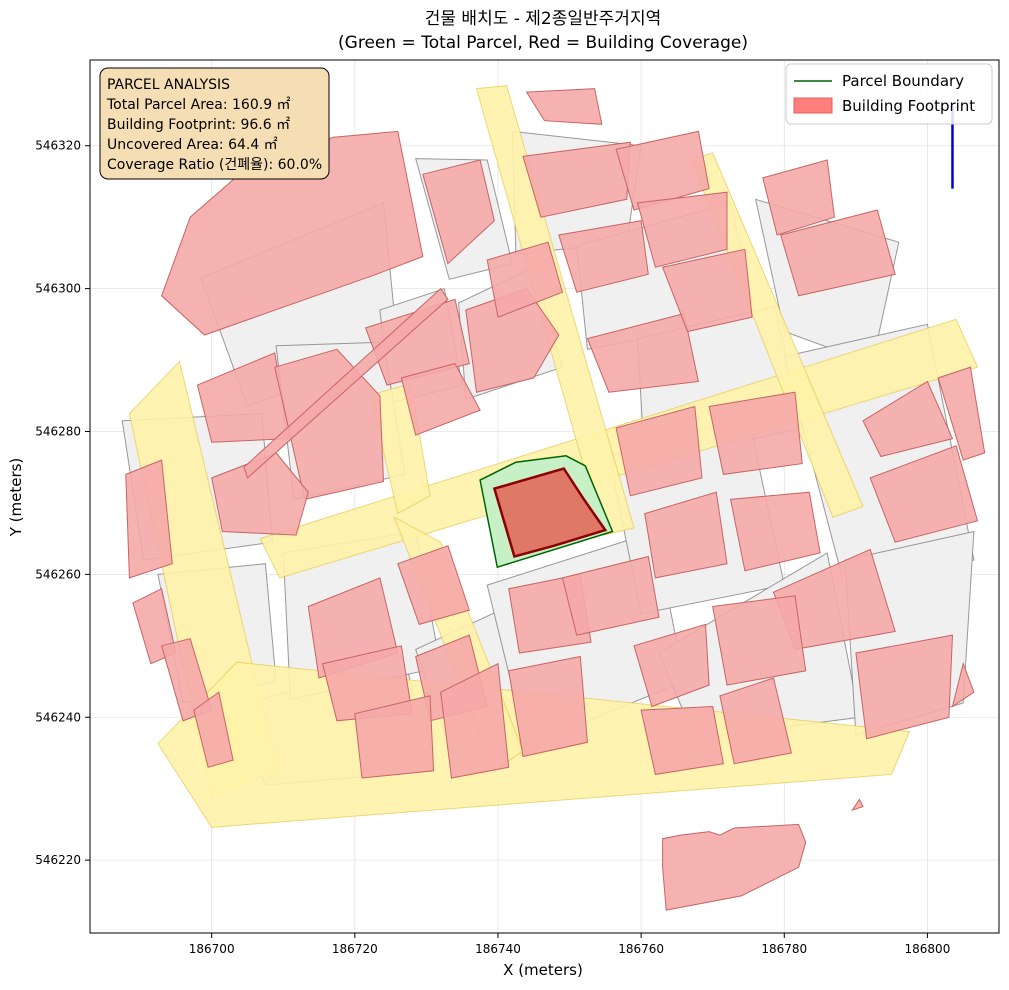 This screenshot has width=1009, height=990. I want to click on legend-parcel-boundary-label: Parcel Boundary, so click(903, 81).